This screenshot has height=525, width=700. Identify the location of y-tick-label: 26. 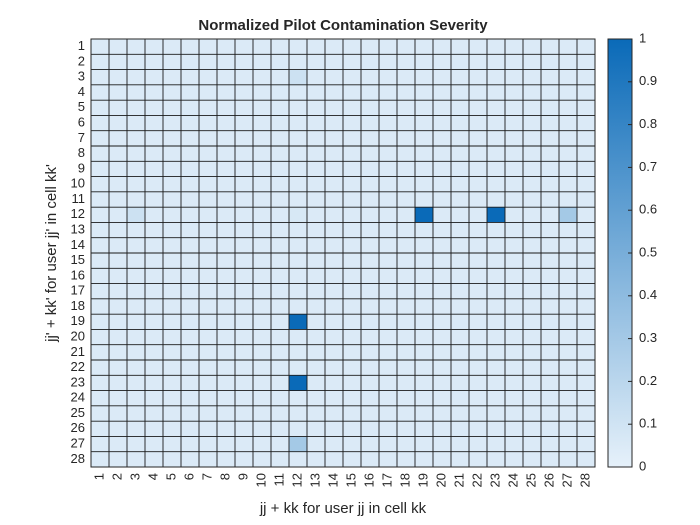
(78, 427).